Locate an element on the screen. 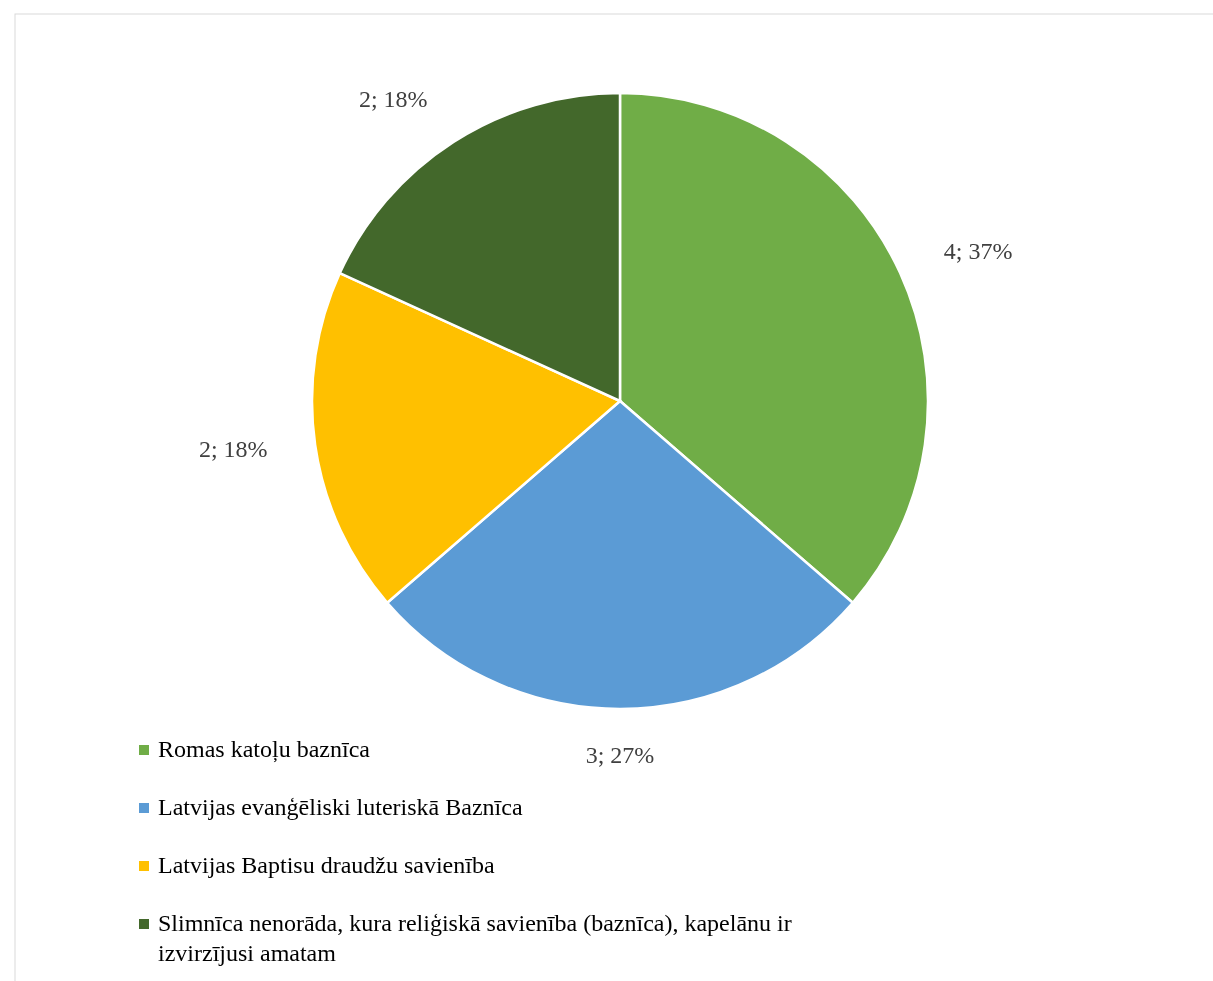 This screenshot has height=981, width=1213. legend-label: Latvijas evanģēliski luteriskā Baznīca is located at coordinates (340, 806).